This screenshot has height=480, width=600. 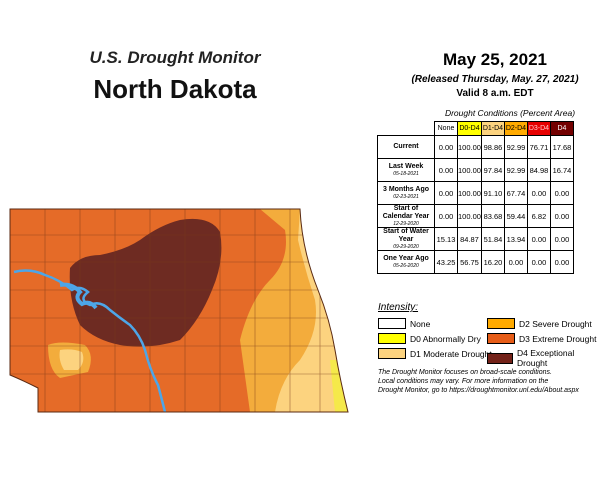 I want to click on row-label-text: Last Week, so click(x=406, y=166).